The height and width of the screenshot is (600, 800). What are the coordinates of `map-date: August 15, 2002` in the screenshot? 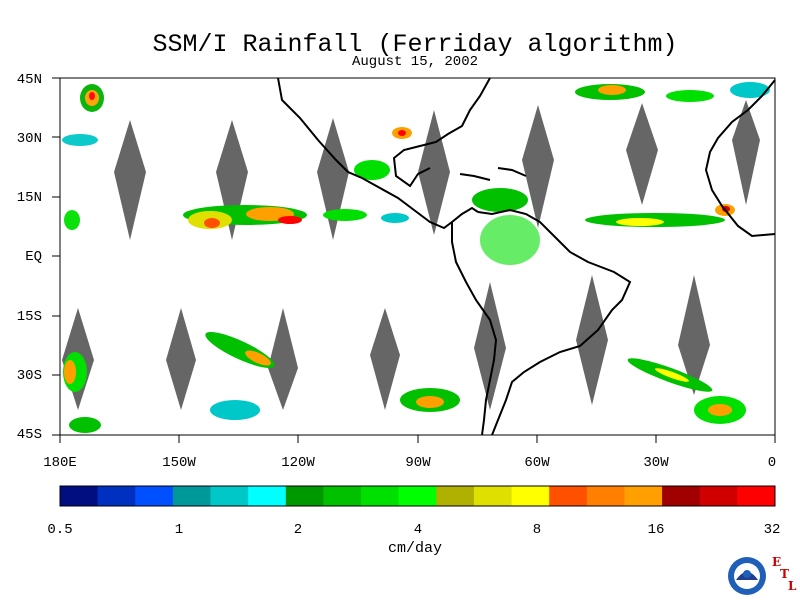 It's located at (415, 62).